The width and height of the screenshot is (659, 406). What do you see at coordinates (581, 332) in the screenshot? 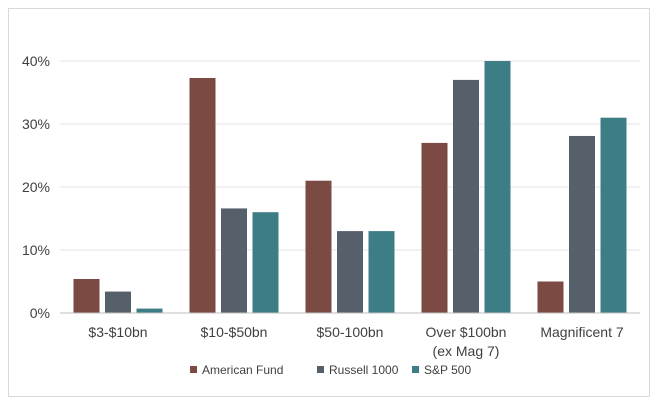
I see `x-category-label: Magnificent 7` at bounding box center [581, 332].